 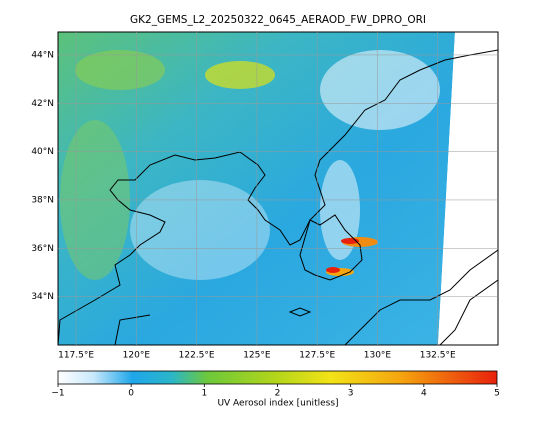 What do you see at coordinates (468, 188) in the screenshot?
I see `no-data` at bounding box center [468, 188].